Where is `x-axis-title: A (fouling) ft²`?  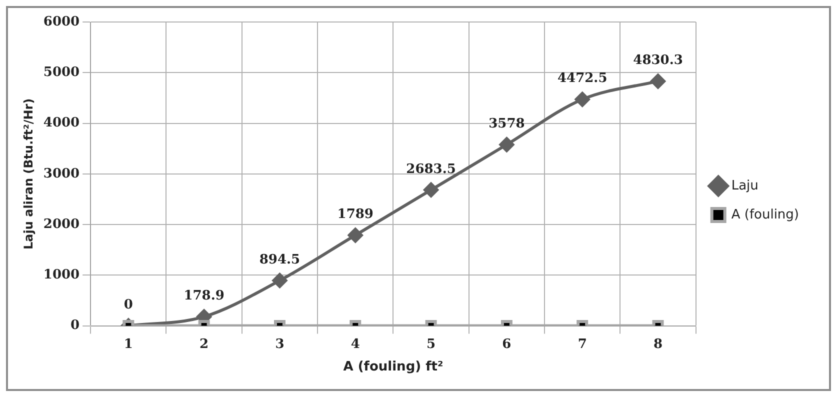
x-axis-title: A (fouling) ft² is located at coordinates (393, 367).